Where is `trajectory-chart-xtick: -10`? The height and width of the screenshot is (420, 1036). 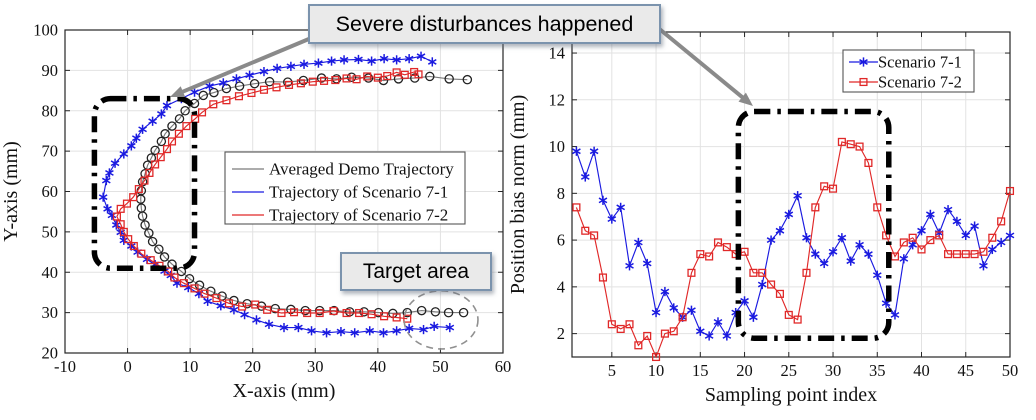 trajectory-chart-xtick: -10 is located at coordinates (65, 366).